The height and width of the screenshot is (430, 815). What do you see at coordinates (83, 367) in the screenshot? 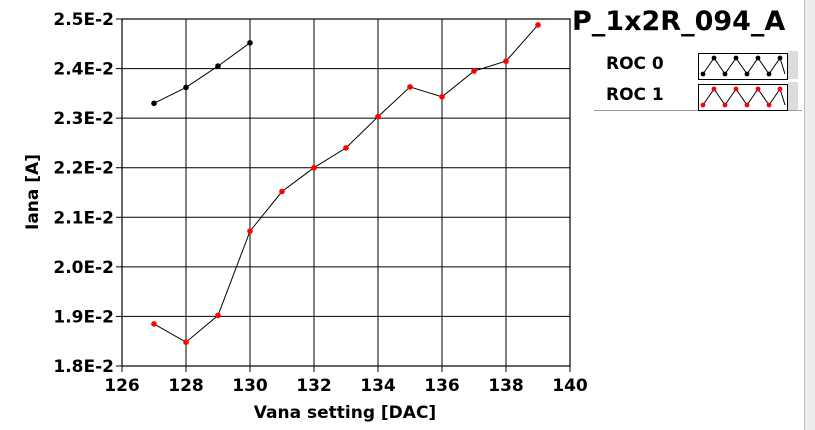
I see `y-tick-label: 1.8E-2` at bounding box center [83, 367].